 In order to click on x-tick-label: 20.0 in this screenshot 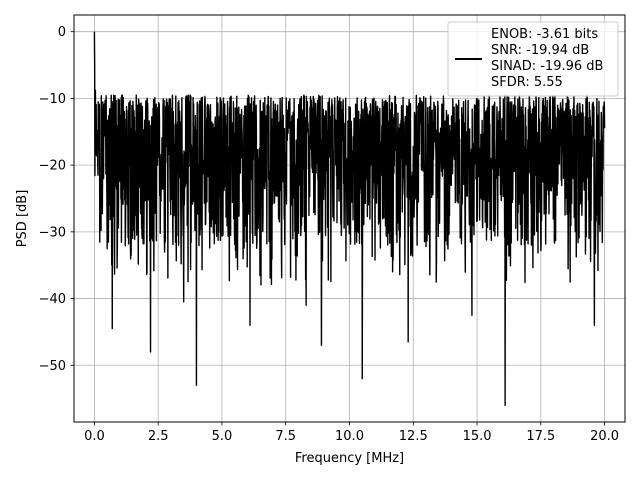, I will do `click(604, 436)`.